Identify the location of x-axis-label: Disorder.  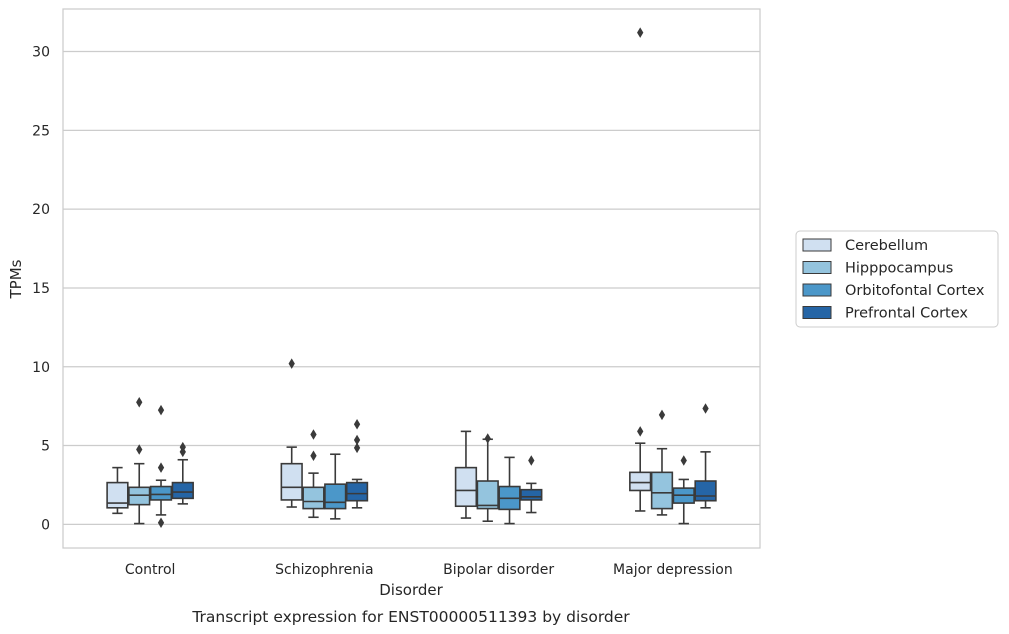
(411, 590).